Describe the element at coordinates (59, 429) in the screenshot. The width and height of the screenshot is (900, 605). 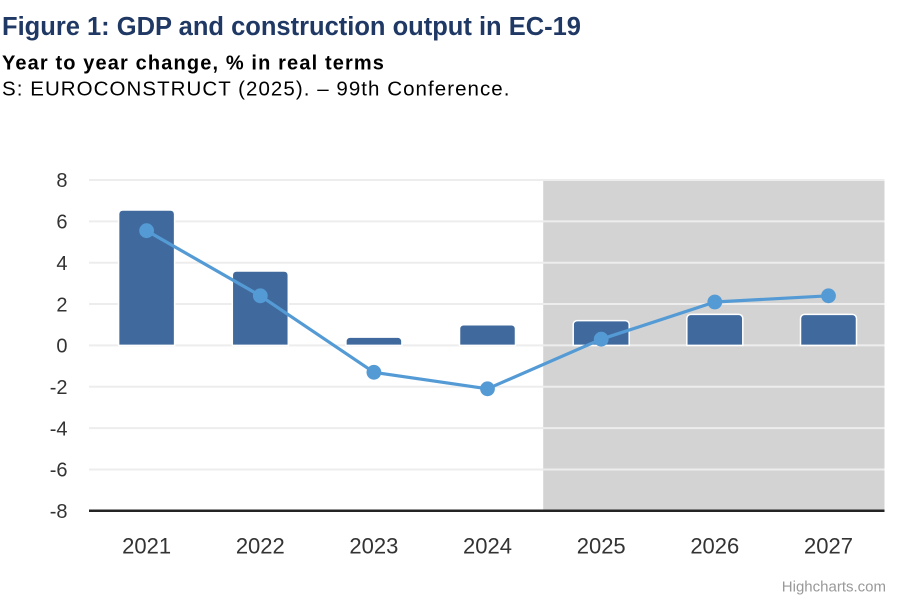
I see `svg-text: -4` at that location.